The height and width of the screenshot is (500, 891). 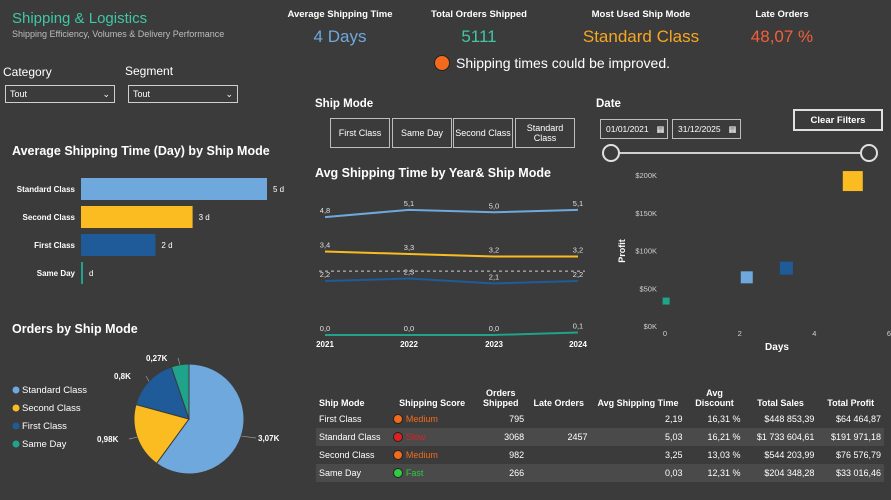 I want to click on bar-value-label: 5 d, so click(x=278, y=189).